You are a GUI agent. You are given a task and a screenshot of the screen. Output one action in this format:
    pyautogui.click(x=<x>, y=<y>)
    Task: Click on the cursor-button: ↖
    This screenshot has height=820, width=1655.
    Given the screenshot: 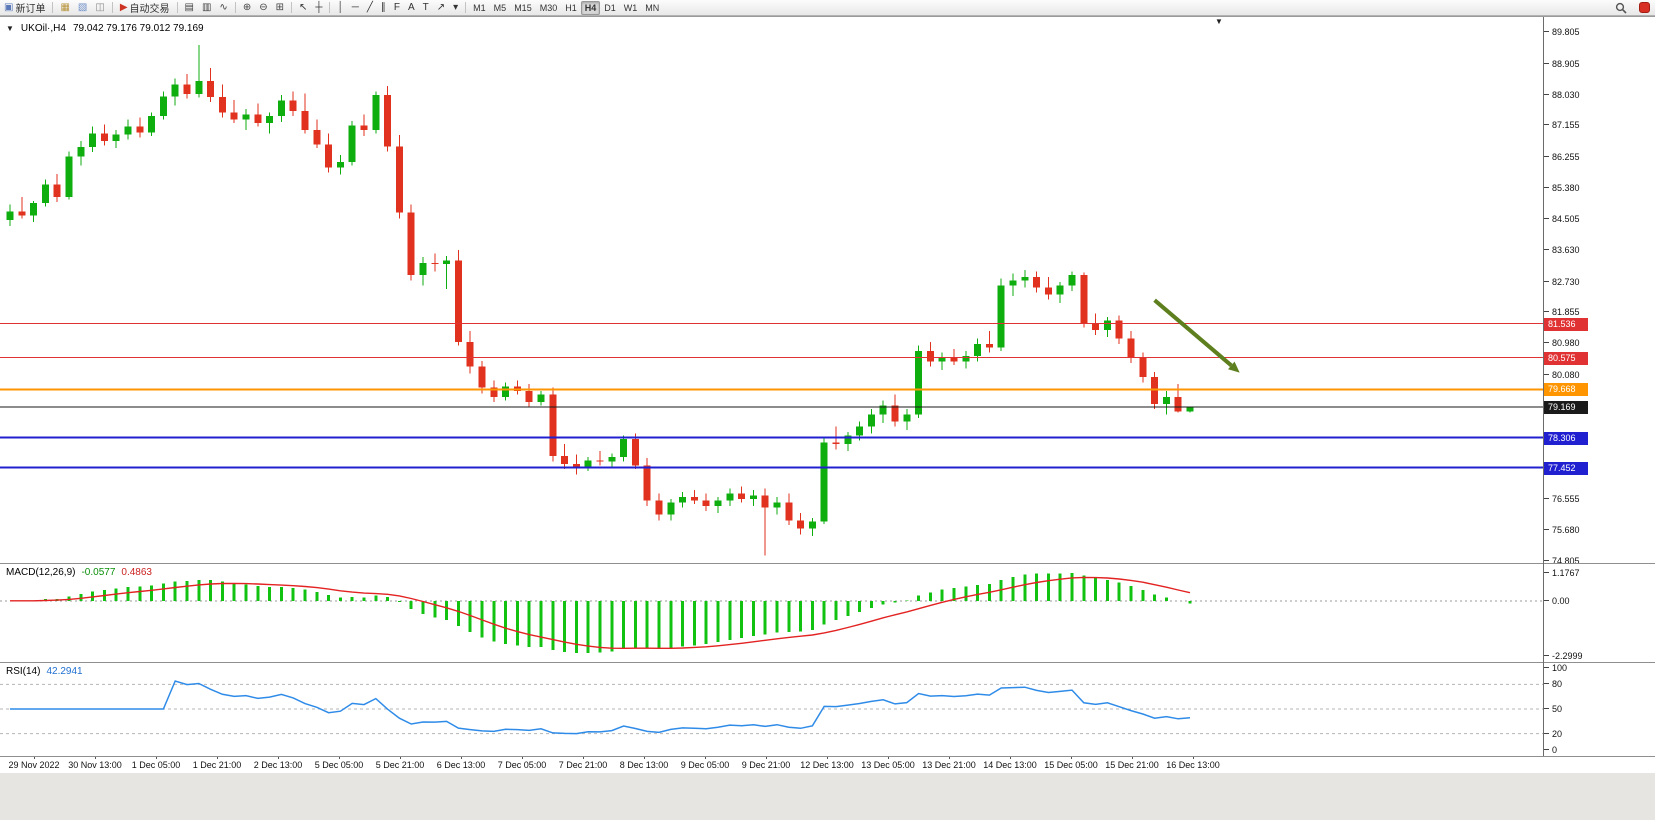 What is the action you would take?
    pyautogui.click(x=303, y=8)
    